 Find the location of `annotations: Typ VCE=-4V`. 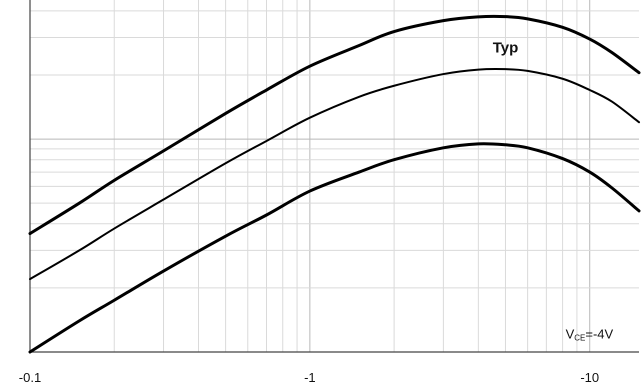

annotations: Typ VCE=-4V is located at coordinates (553, 191).